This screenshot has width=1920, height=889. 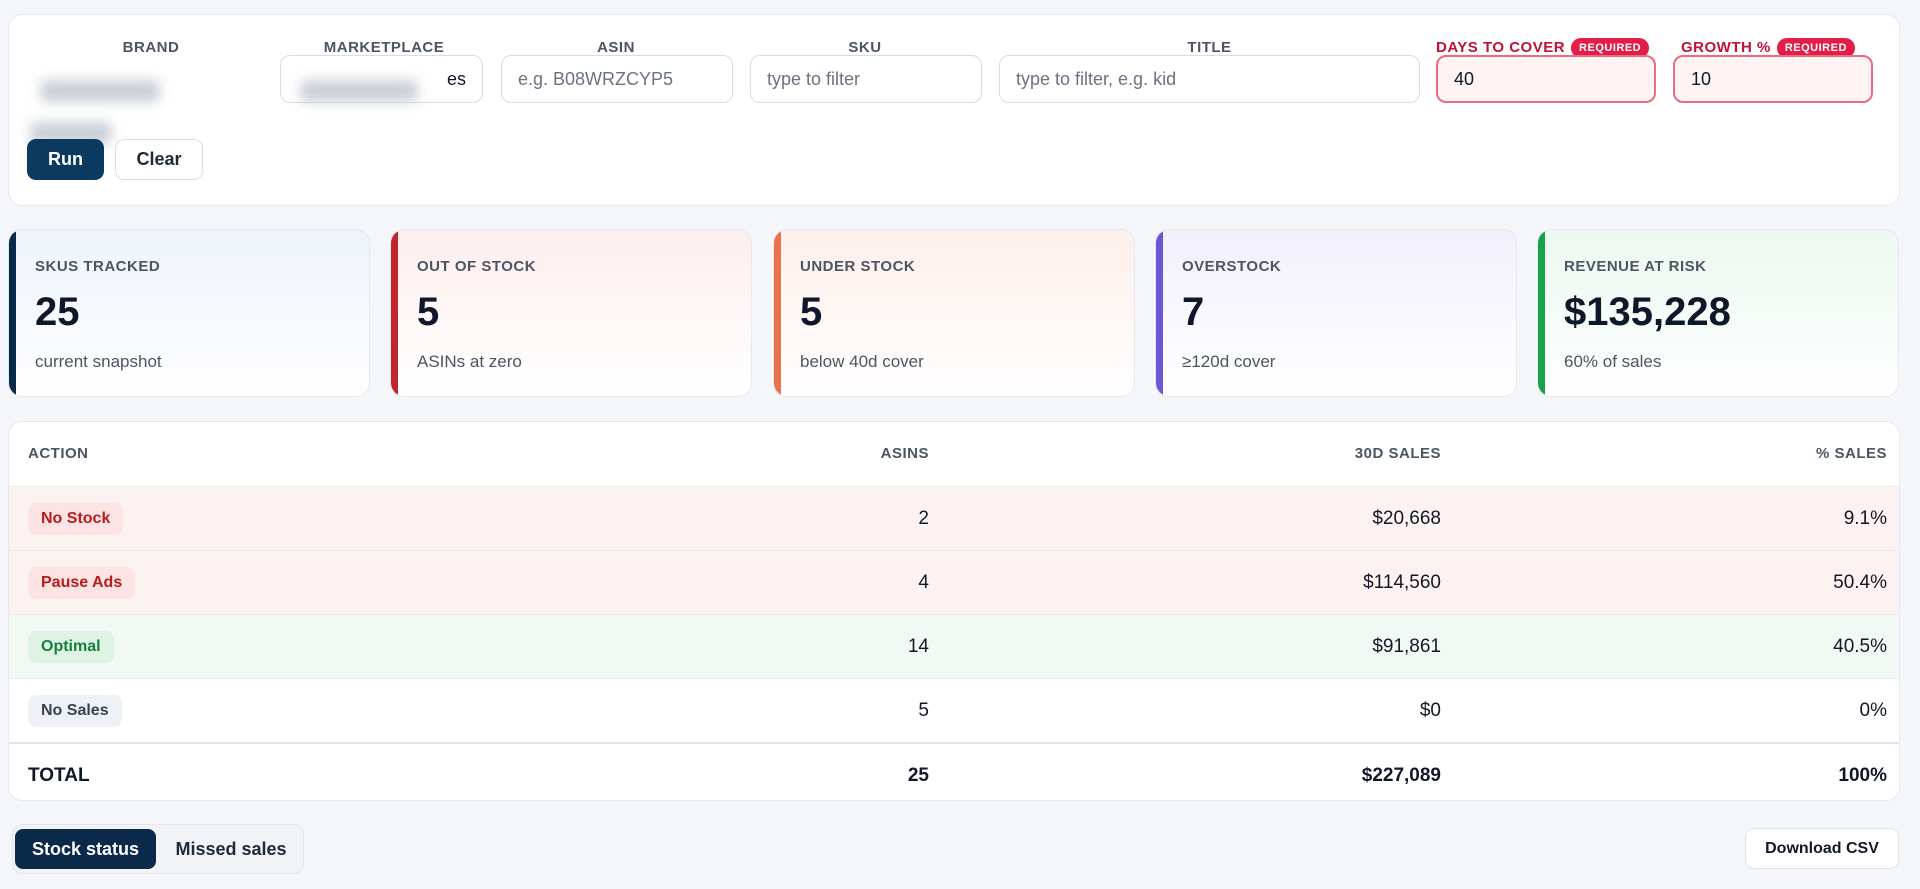 I want to click on kpi-subtitle: current snapshot, so click(x=98, y=361).